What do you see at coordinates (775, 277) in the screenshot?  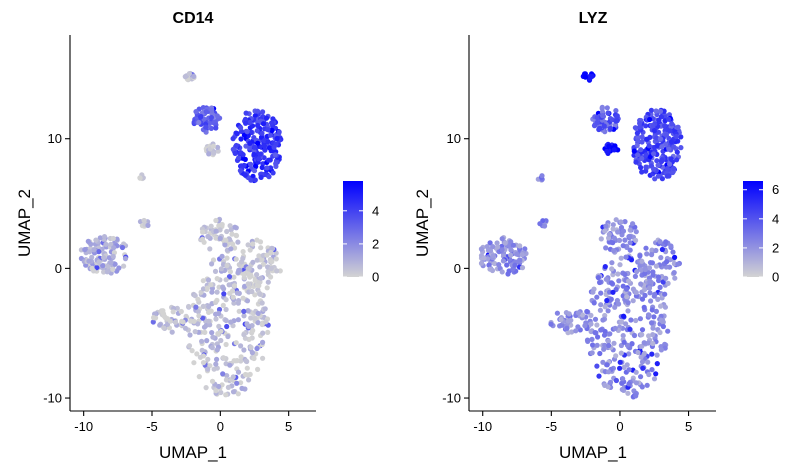 I see `colorbar-tick-label: 0` at bounding box center [775, 277].